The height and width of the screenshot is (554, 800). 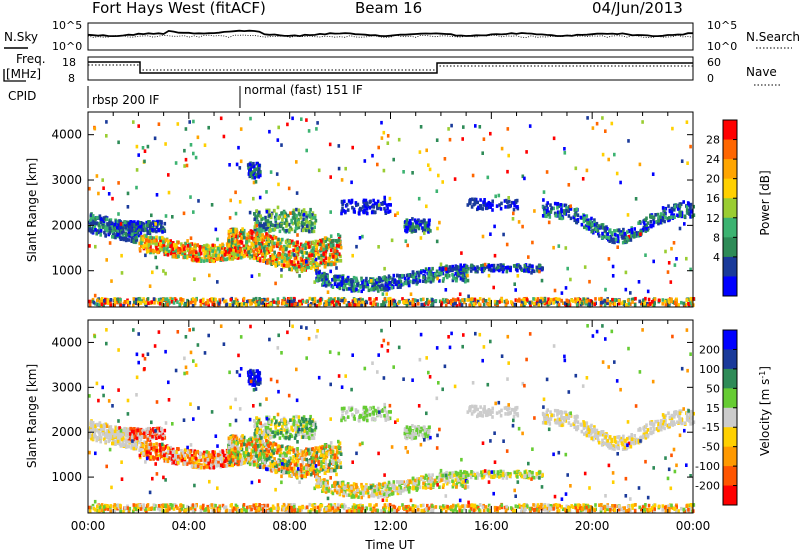 I want to click on colorbar-tick-label: 4, so click(x=716, y=257).